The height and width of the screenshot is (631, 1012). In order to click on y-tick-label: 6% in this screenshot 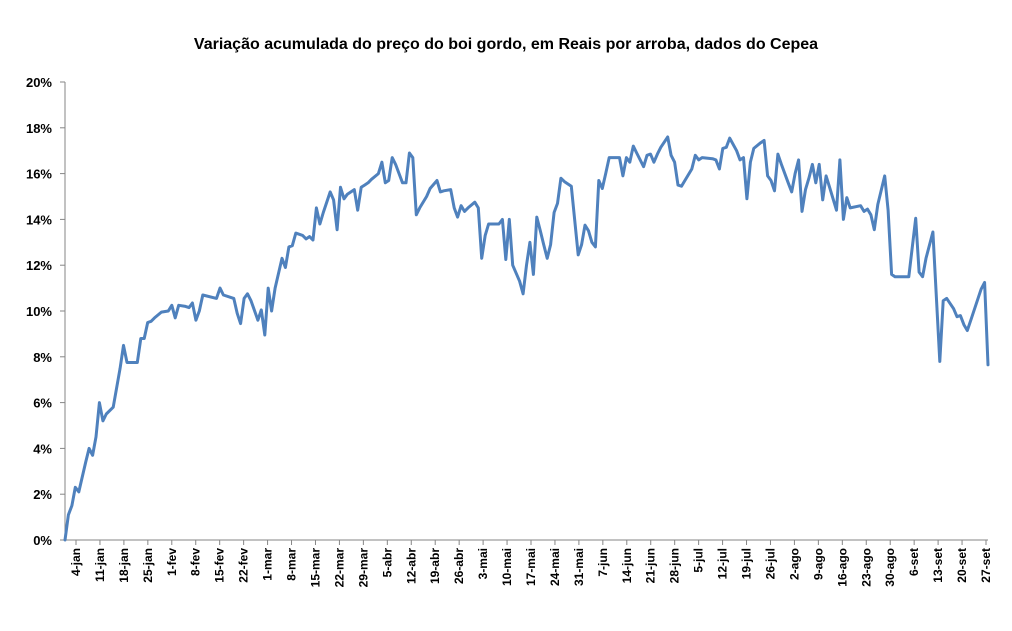, I will do `click(42, 403)`.